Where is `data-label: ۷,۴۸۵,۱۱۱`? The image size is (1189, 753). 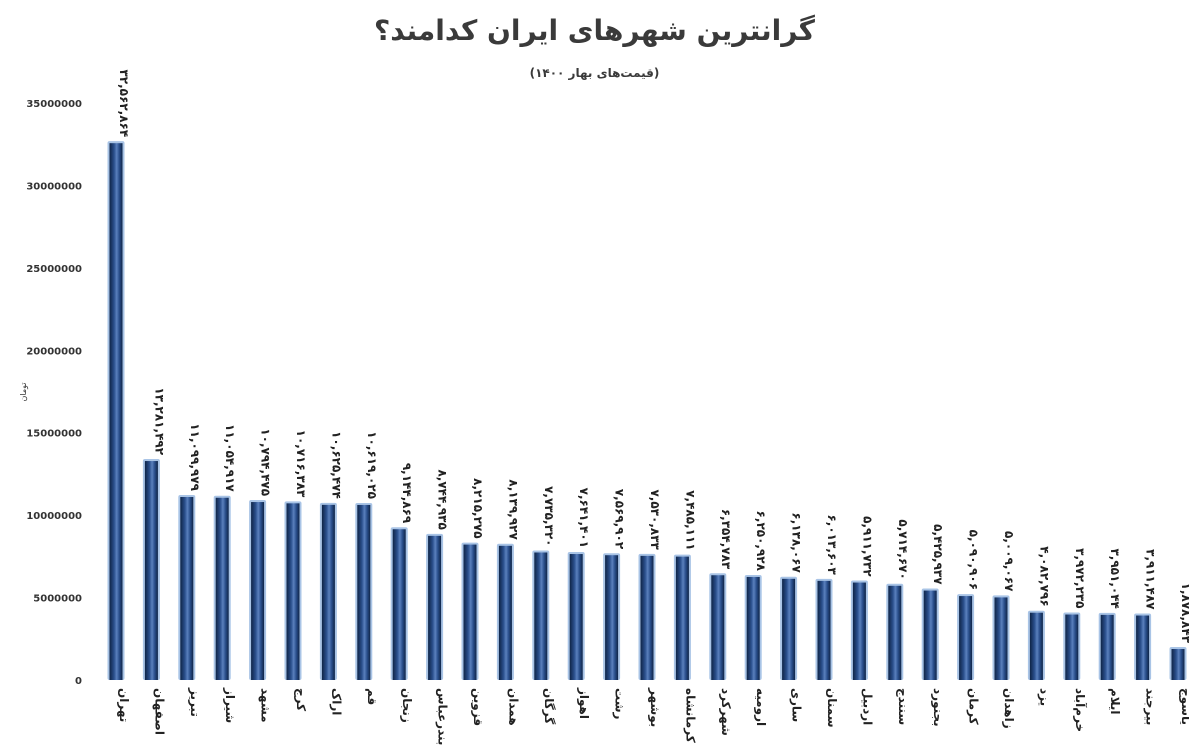
data-label: ۷,۴۸۵,۱۱۱ is located at coordinates (690, 520).